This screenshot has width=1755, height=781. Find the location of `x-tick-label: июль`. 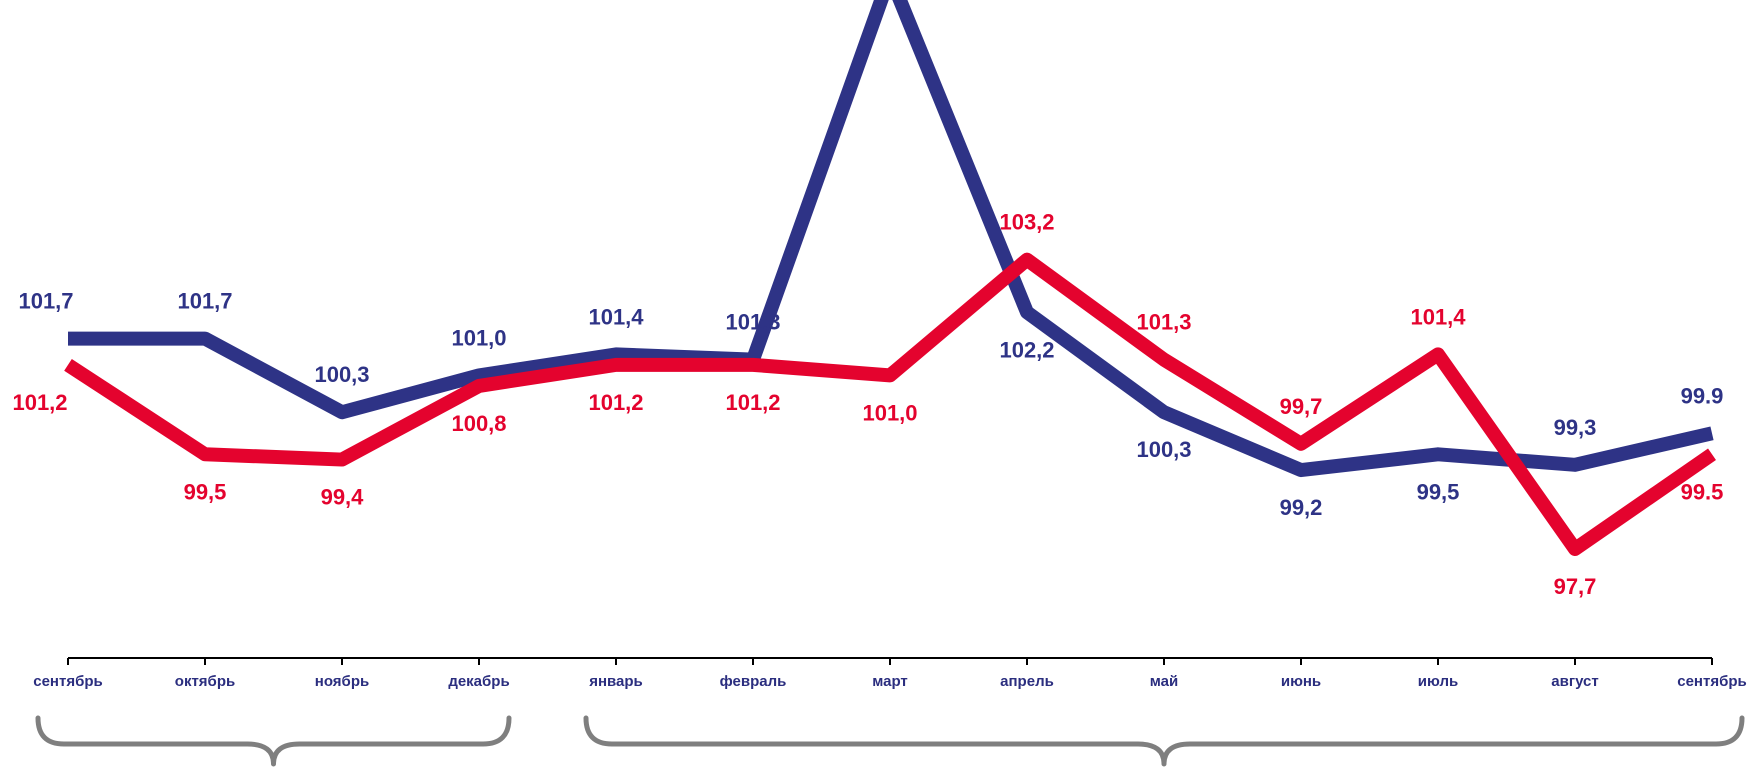

x-tick-label: июль is located at coordinates (1438, 681).